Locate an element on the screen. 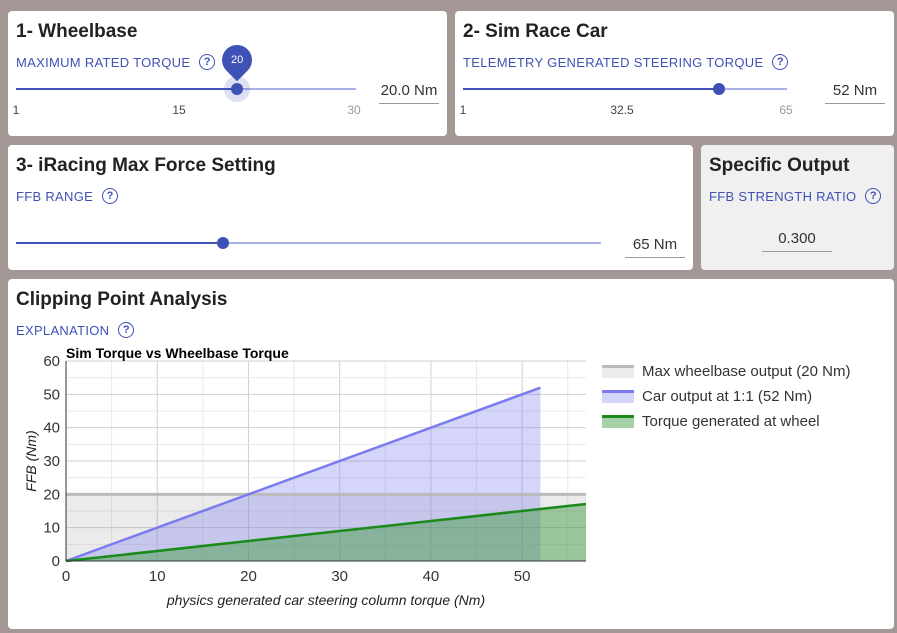  ffb-range-slider is located at coordinates (308, 243).